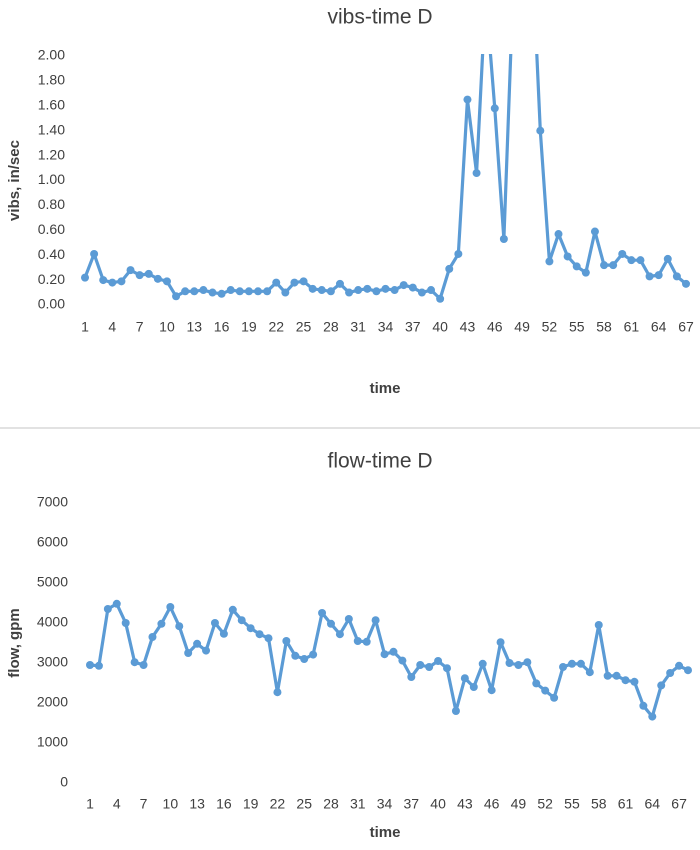 The height and width of the screenshot is (850, 700). What do you see at coordinates (171, 804) in the screenshot?
I see `x-tick-label: 10` at bounding box center [171, 804].